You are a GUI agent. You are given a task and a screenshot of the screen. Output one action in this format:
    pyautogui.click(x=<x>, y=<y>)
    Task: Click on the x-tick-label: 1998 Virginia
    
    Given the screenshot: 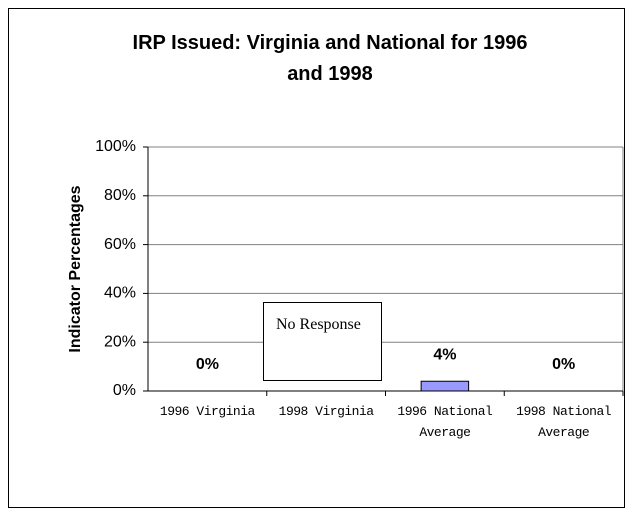 What is the action you would take?
    pyautogui.click(x=326, y=411)
    